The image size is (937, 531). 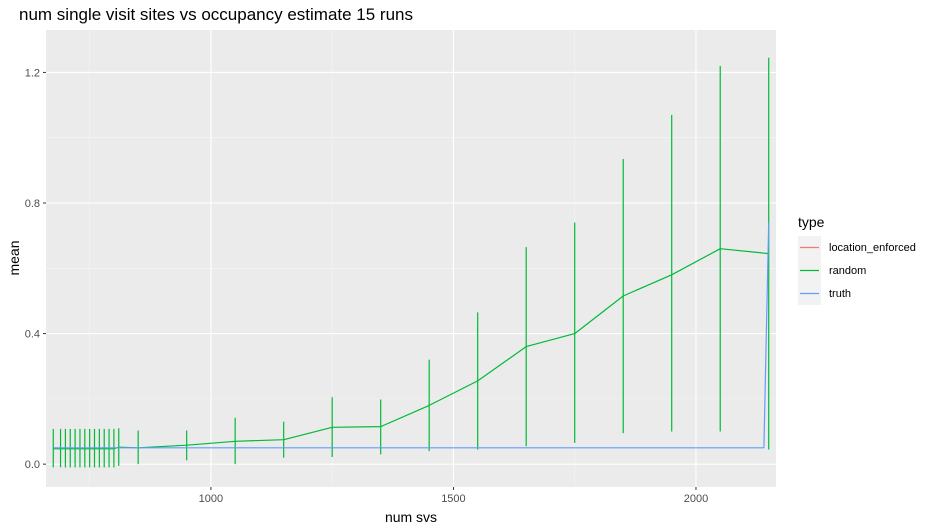 I want to click on y-axis-title: mean, so click(x=14, y=257).